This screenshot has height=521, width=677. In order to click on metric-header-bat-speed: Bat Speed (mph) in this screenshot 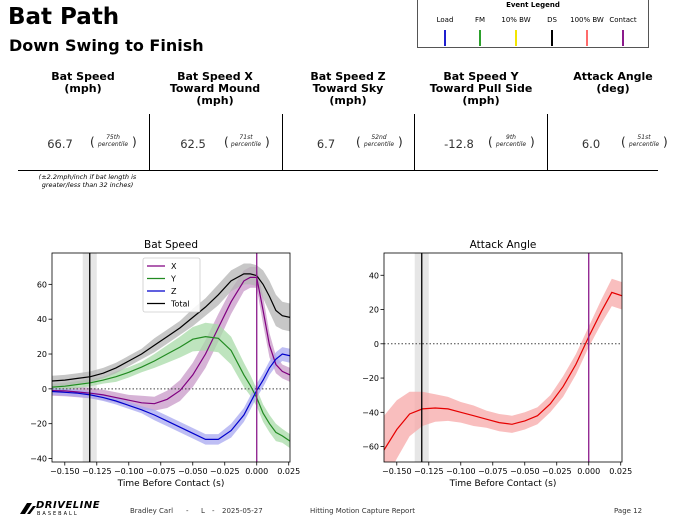, I will do `click(83, 82)`.